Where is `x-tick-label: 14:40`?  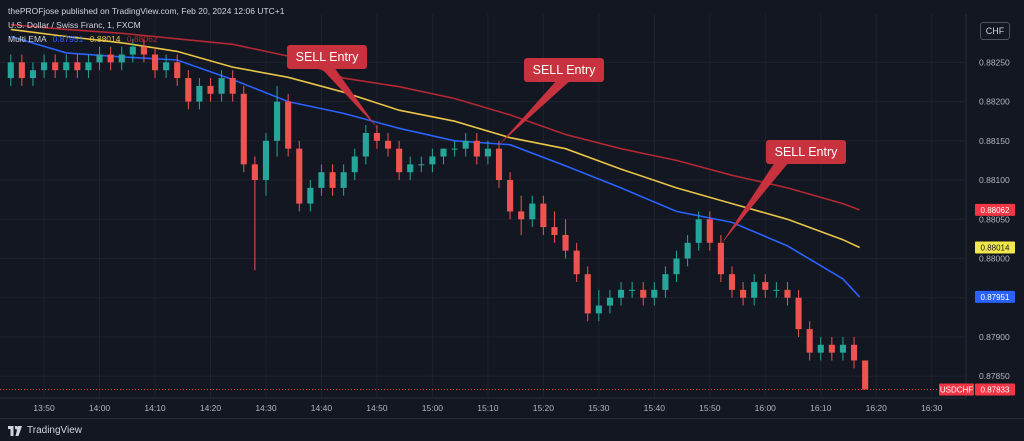
x-tick-label: 14:40 is located at coordinates (322, 408).